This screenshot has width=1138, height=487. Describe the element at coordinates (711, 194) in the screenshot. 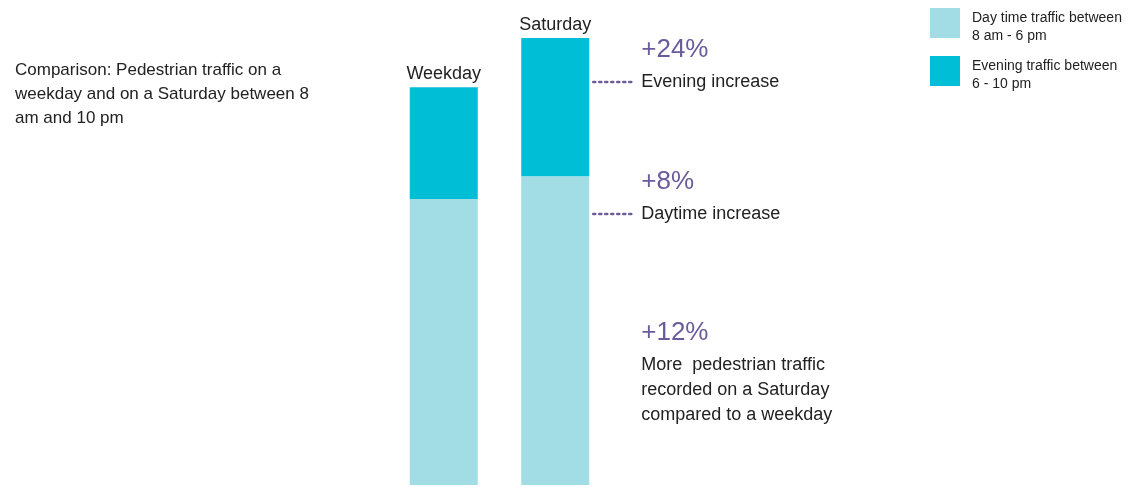

I see `text: +8% Daytime increase` at that location.